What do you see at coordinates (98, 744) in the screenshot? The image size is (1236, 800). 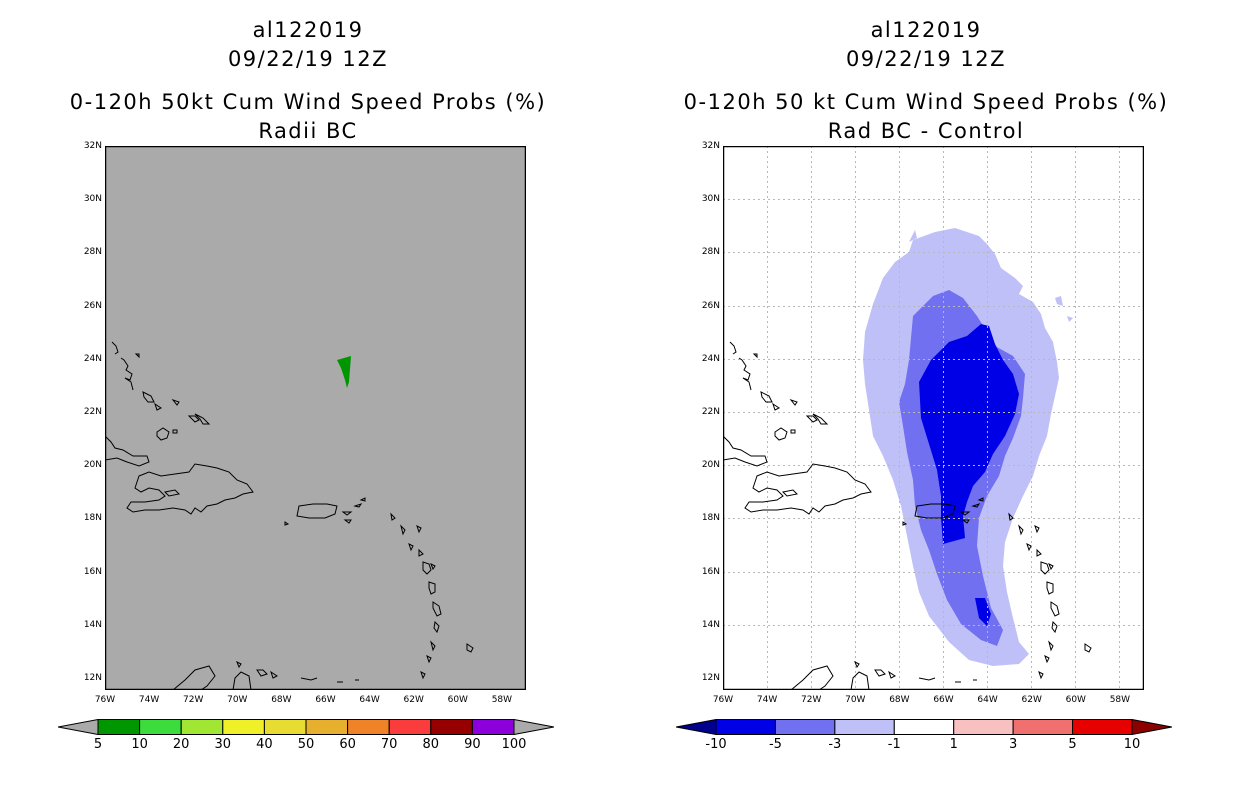 I see `left-colorbar-label: 5` at bounding box center [98, 744].